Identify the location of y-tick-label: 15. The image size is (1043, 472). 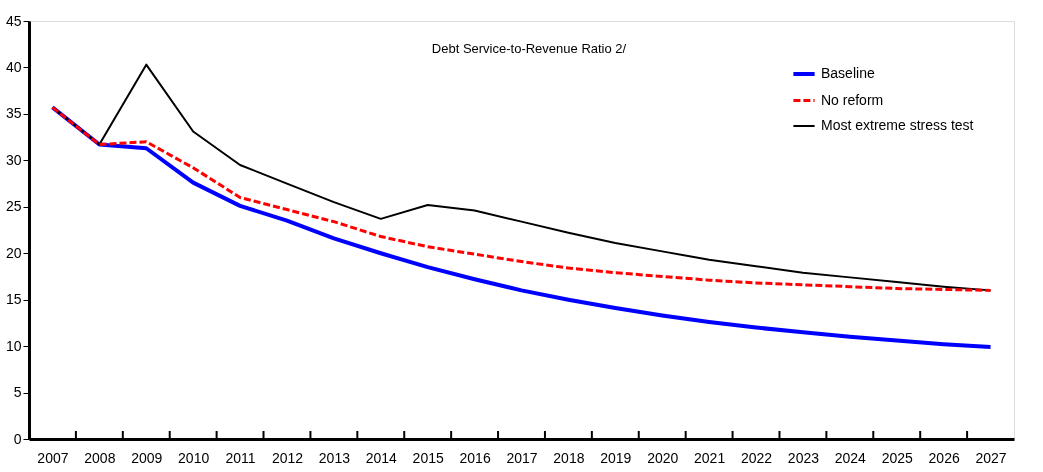
(13, 299).